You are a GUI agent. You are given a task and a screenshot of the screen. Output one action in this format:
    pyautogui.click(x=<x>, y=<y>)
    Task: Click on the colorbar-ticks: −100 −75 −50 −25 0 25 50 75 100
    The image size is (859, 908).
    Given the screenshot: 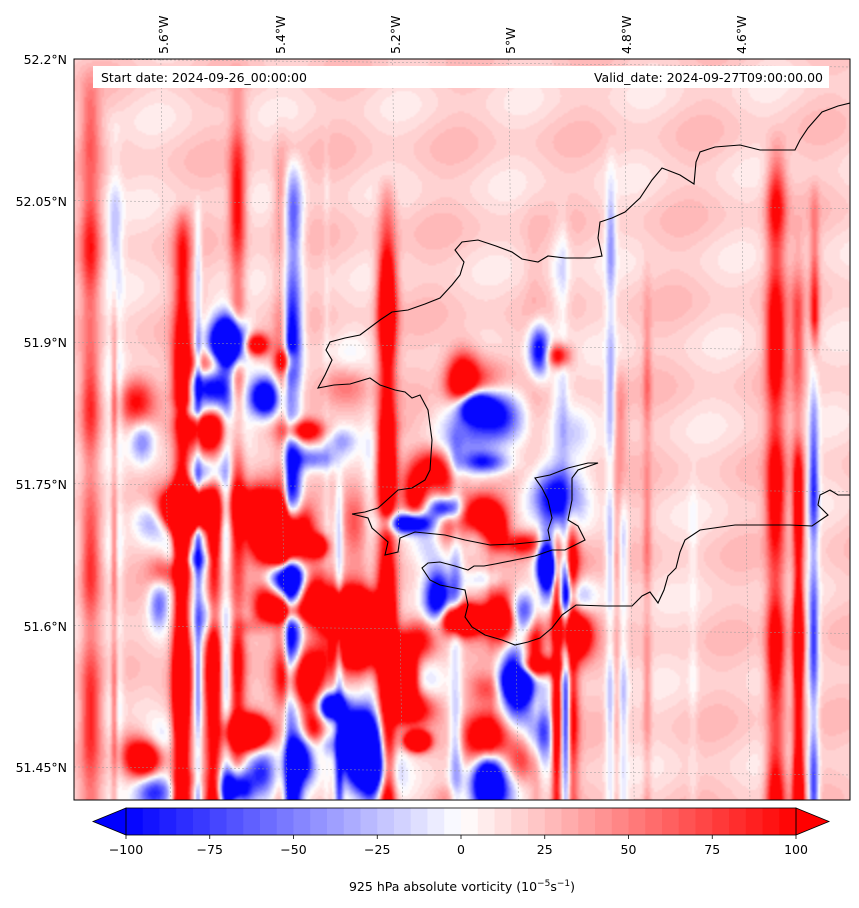 What is the action you would take?
    pyautogui.click(x=458, y=846)
    